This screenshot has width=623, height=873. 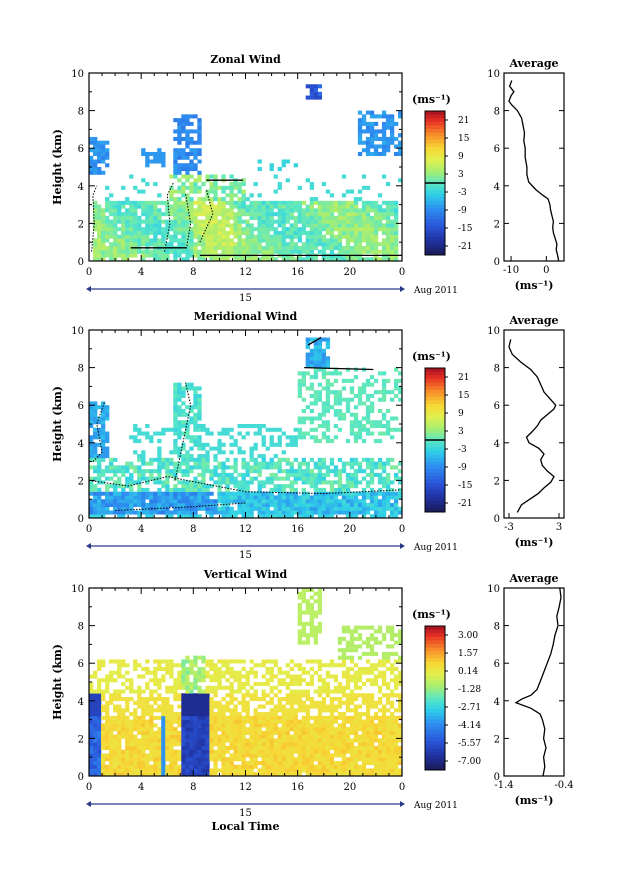 I want to click on x-tick-label: 8, so click(x=193, y=272).